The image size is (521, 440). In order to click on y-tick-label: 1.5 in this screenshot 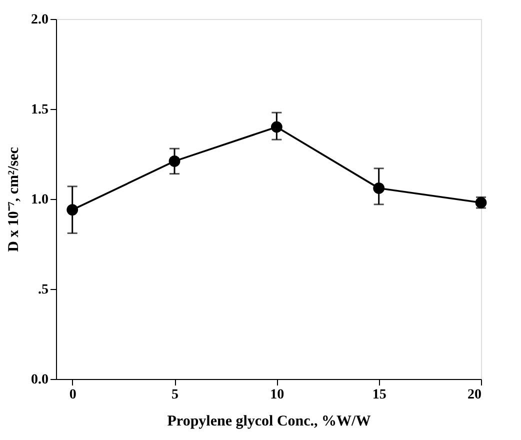, I will do `click(39, 110)`.